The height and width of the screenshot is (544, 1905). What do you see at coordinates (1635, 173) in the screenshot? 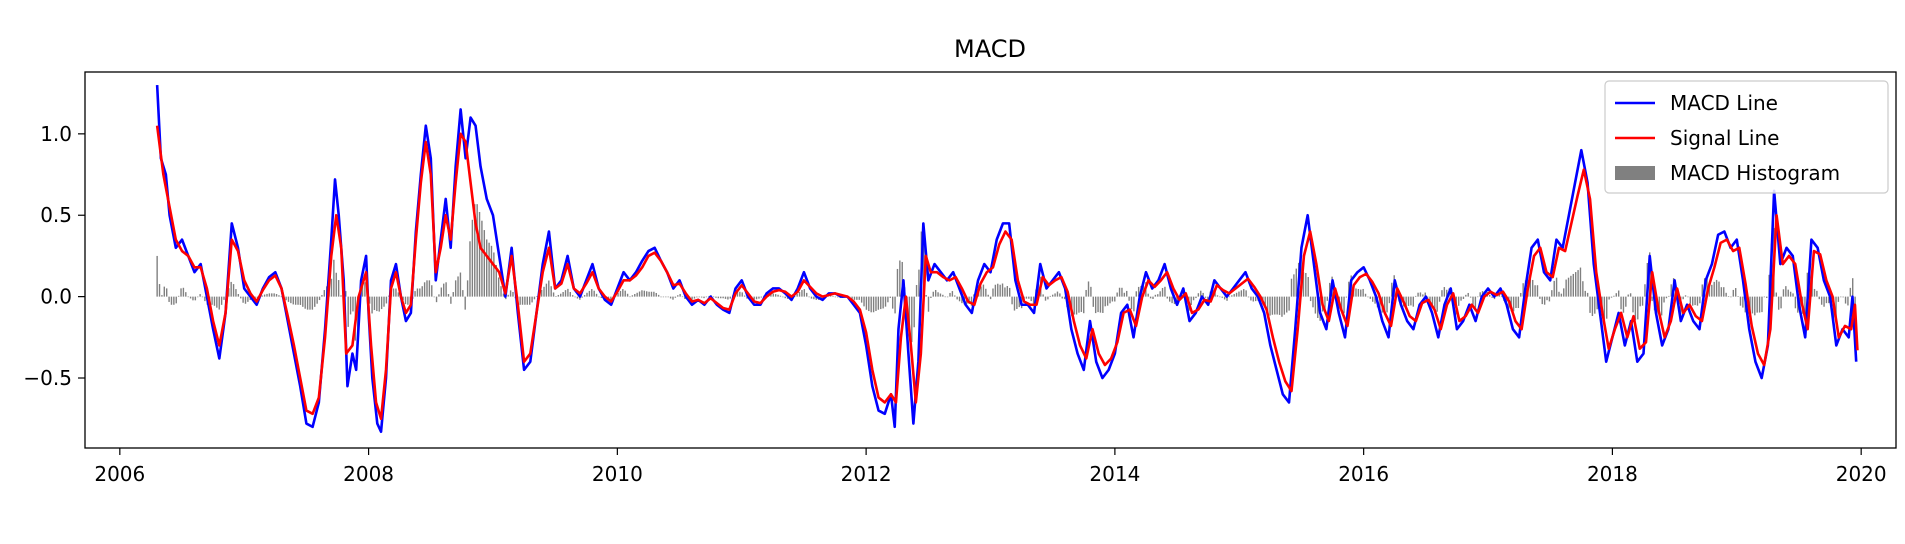
I see `legend-swatch-macd-histogram` at bounding box center [1635, 173].